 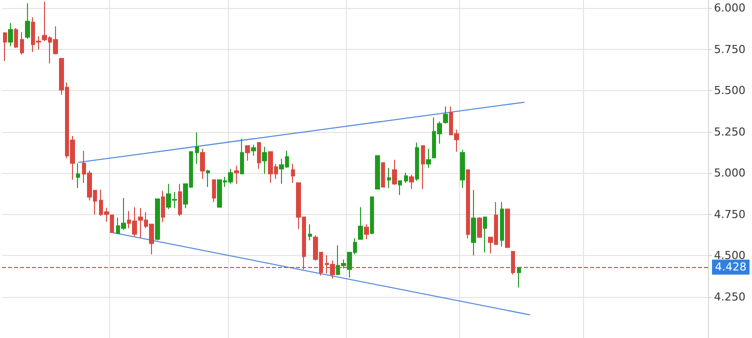 I want to click on y-tick-label: 5.500, so click(x=730, y=91).